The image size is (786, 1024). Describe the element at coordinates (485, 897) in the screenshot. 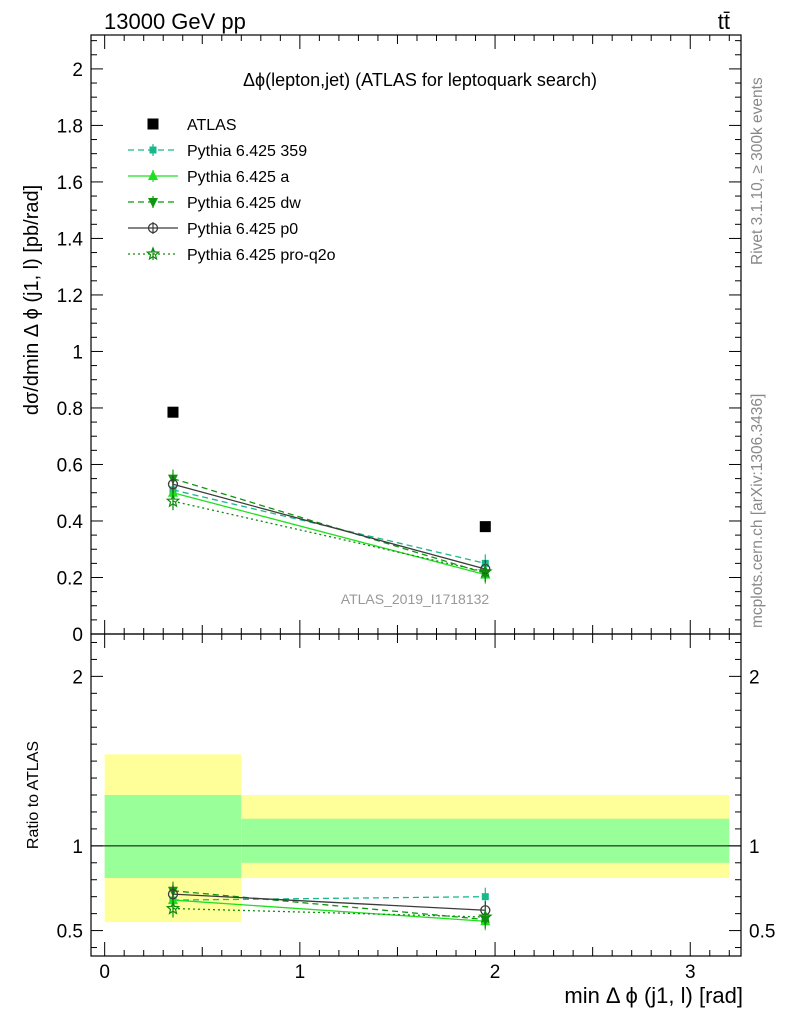

I see `ratio-point-p359` at that location.